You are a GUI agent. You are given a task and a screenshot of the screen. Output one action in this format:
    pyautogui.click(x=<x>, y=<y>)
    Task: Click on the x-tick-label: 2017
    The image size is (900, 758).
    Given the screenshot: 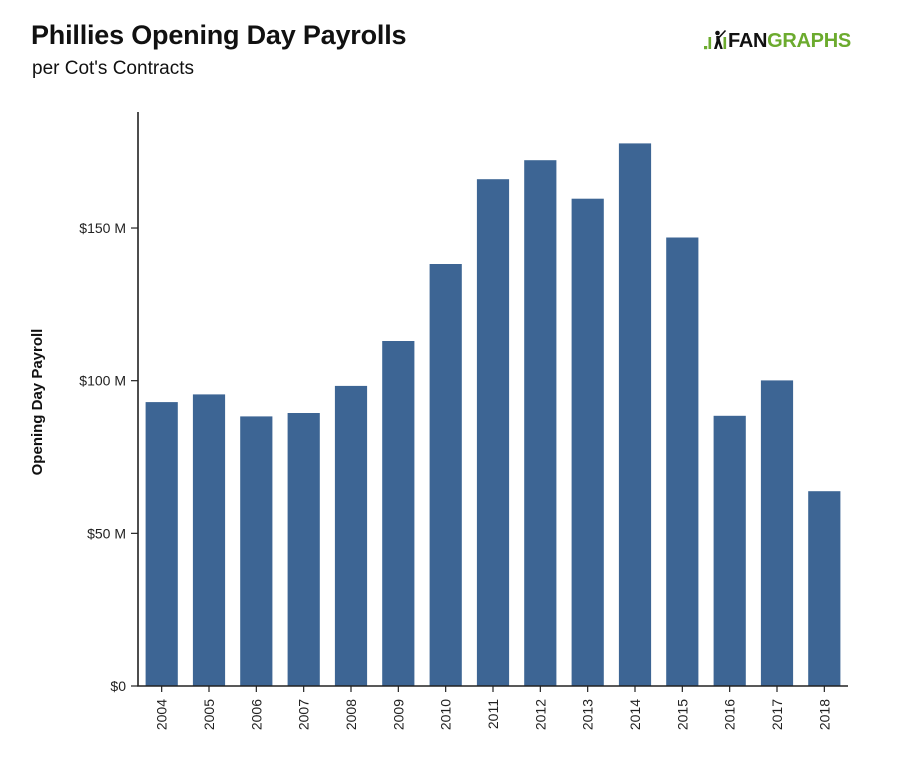 What is the action you would take?
    pyautogui.click(x=777, y=714)
    